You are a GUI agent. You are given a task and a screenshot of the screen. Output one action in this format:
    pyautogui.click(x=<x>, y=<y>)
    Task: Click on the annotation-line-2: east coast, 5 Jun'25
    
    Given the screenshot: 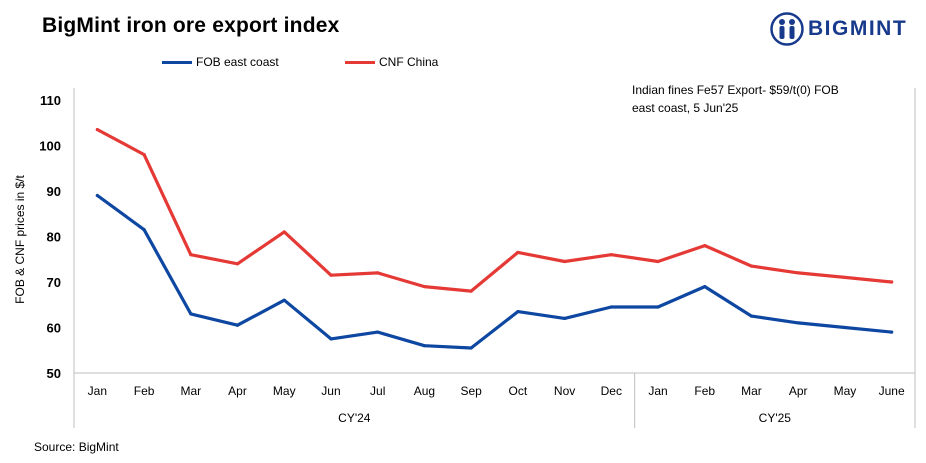 What is the action you would take?
    pyautogui.click(x=685, y=108)
    